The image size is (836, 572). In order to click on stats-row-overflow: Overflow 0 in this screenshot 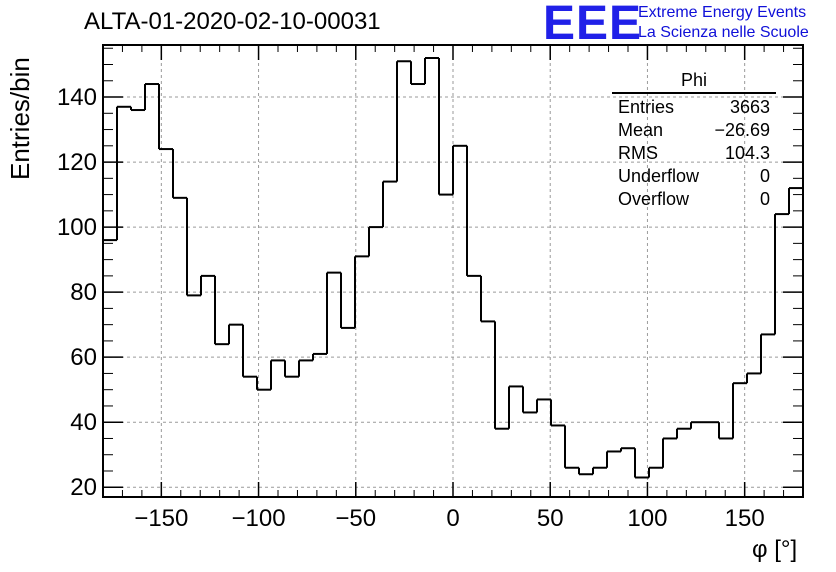, I will do `click(694, 199)`.